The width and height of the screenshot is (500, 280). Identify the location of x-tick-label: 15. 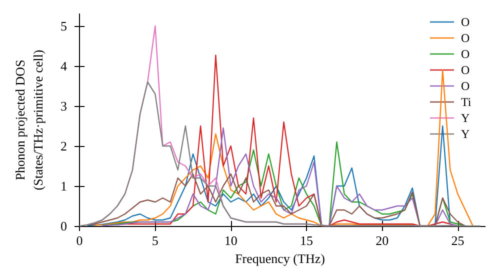
(306, 240).